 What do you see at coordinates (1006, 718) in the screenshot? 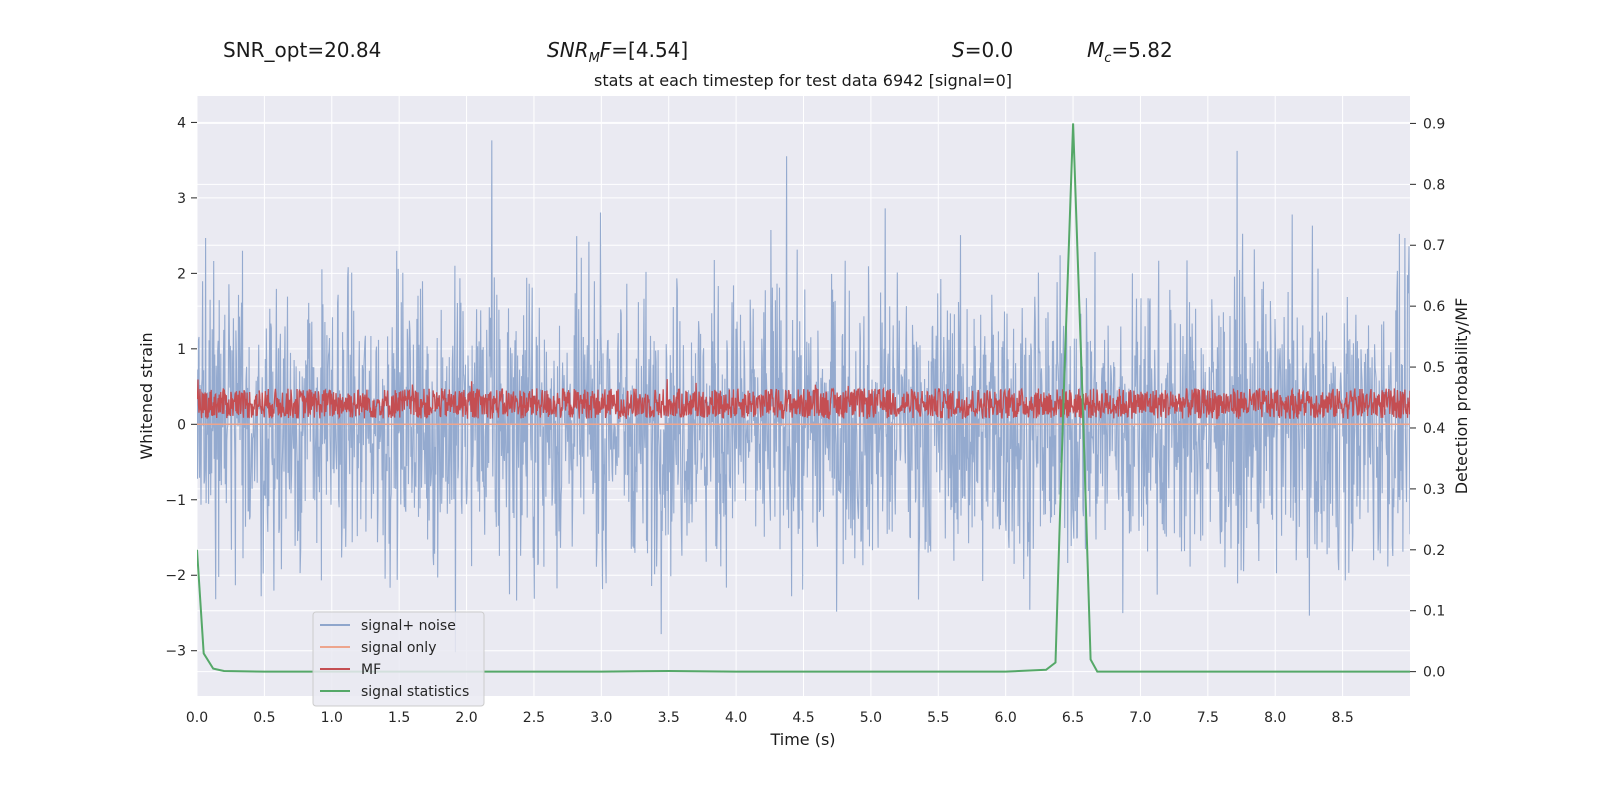
I see `x-tick-label: 6.0` at bounding box center [1006, 718].